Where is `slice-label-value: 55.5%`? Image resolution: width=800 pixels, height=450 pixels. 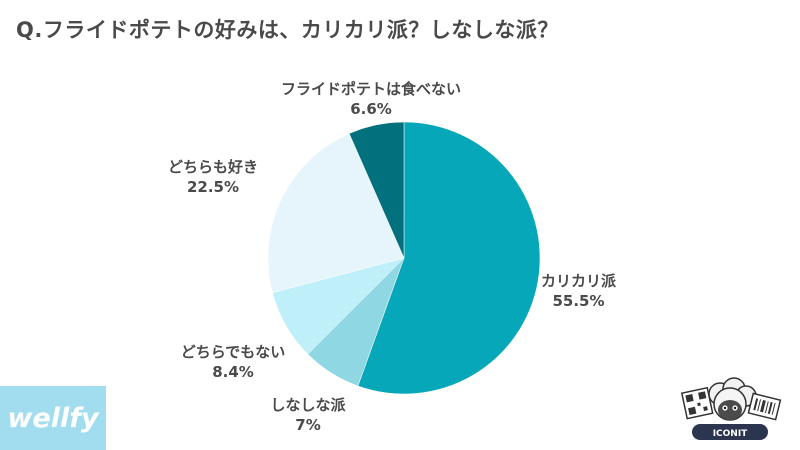
slice-label-value: 55.5% is located at coordinates (578, 301).